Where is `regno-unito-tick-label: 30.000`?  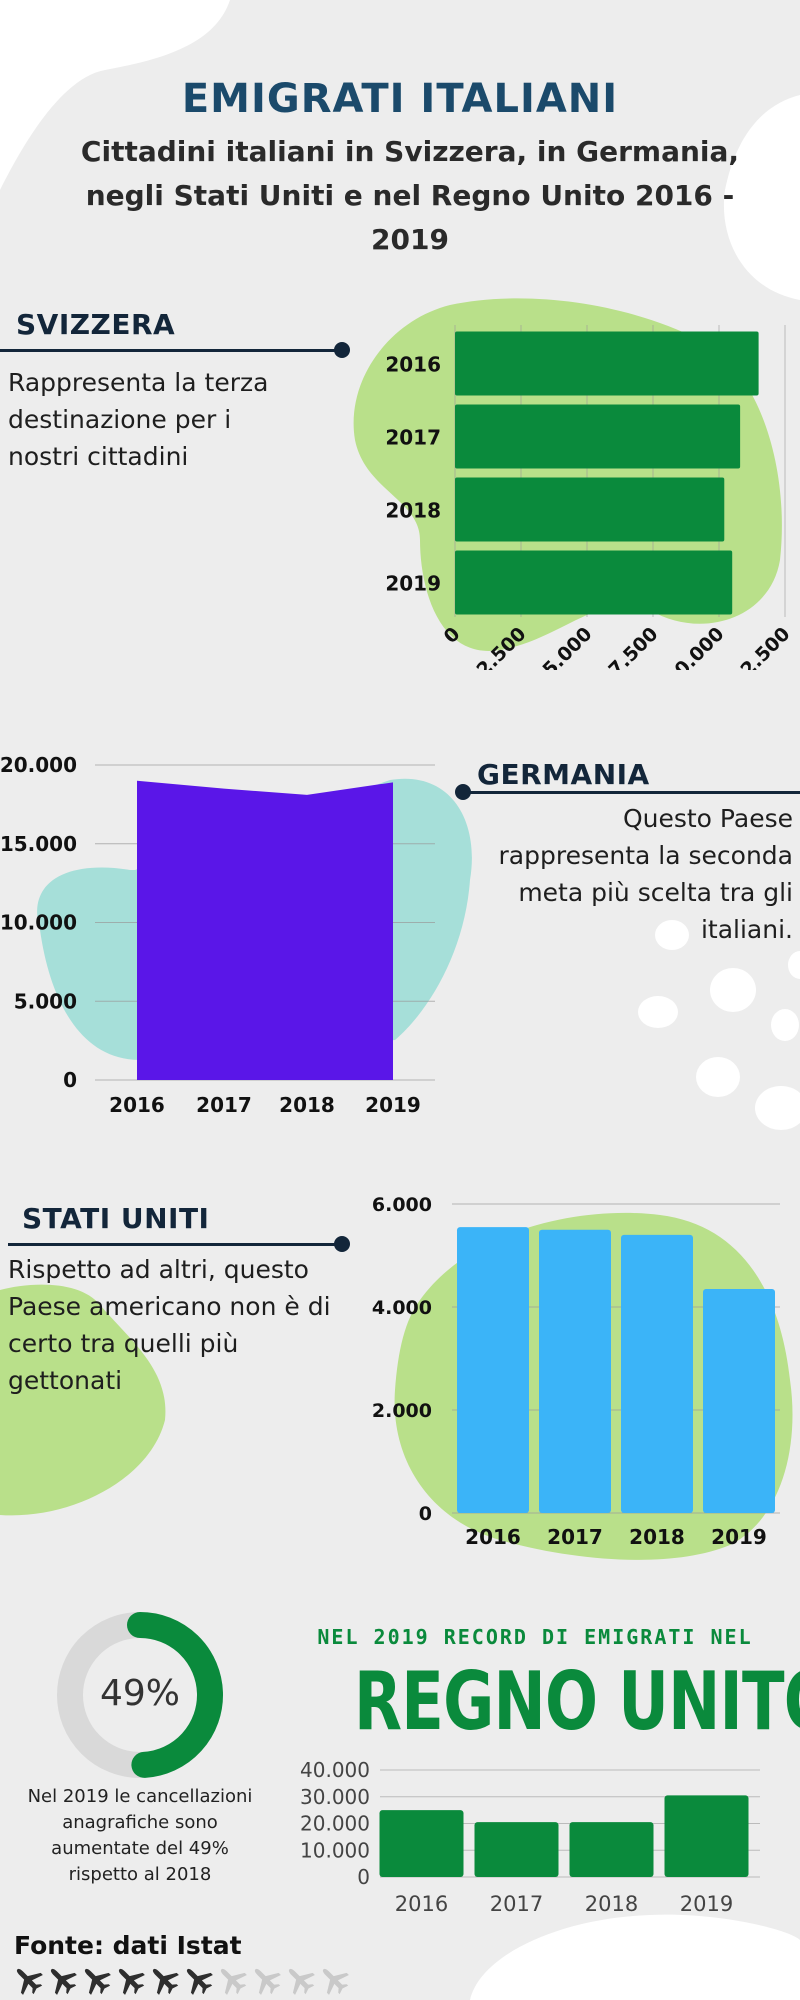
regno-unito-tick-label: 30.000 is located at coordinates (335, 1797).